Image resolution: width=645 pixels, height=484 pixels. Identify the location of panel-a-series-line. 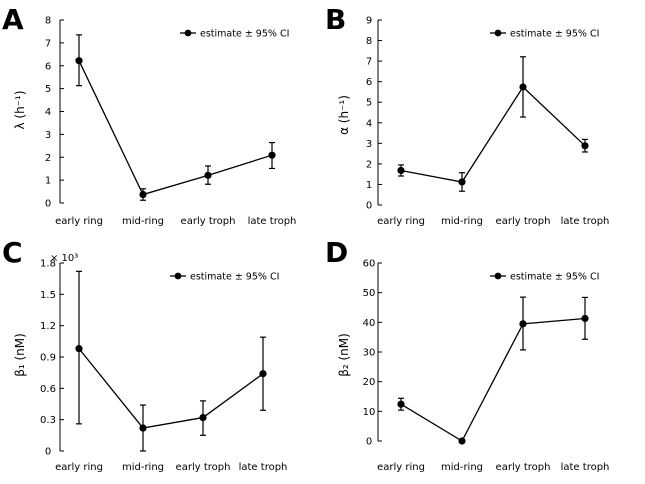
(175, 128).